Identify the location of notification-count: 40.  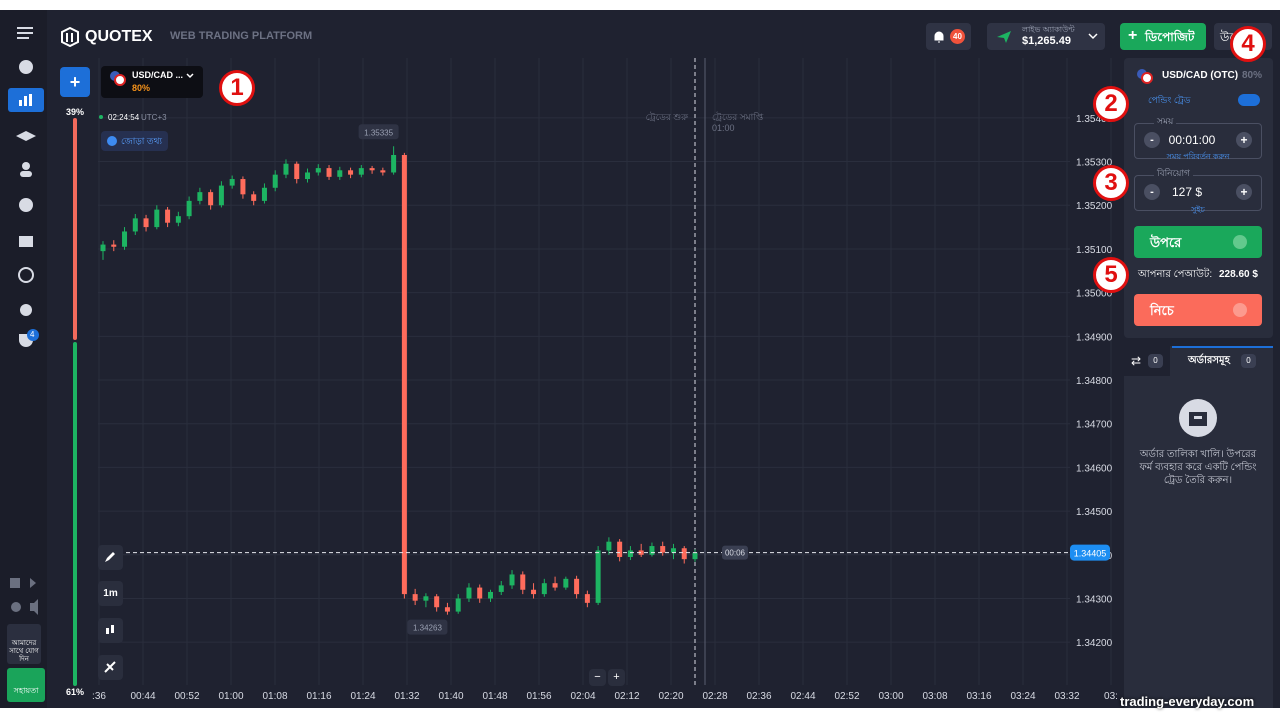
(957, 36).